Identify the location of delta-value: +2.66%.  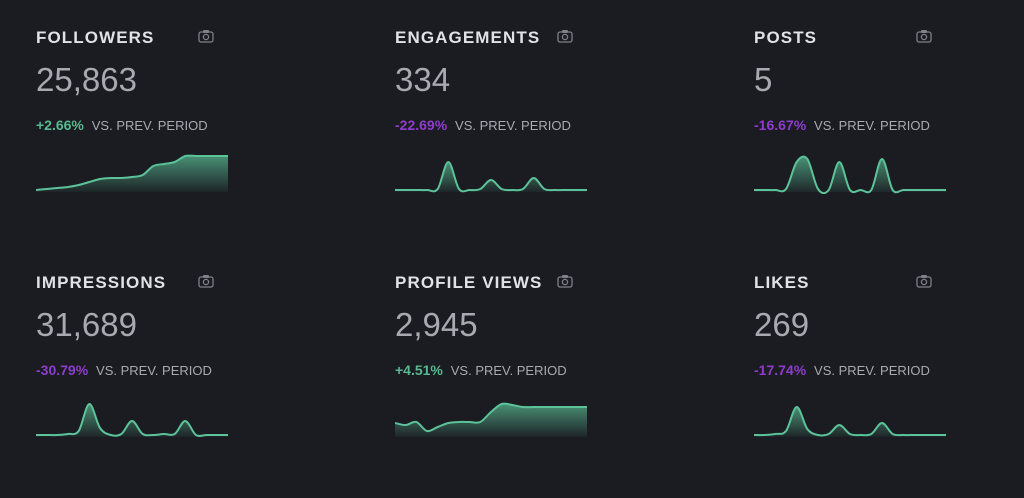
(60, 125).